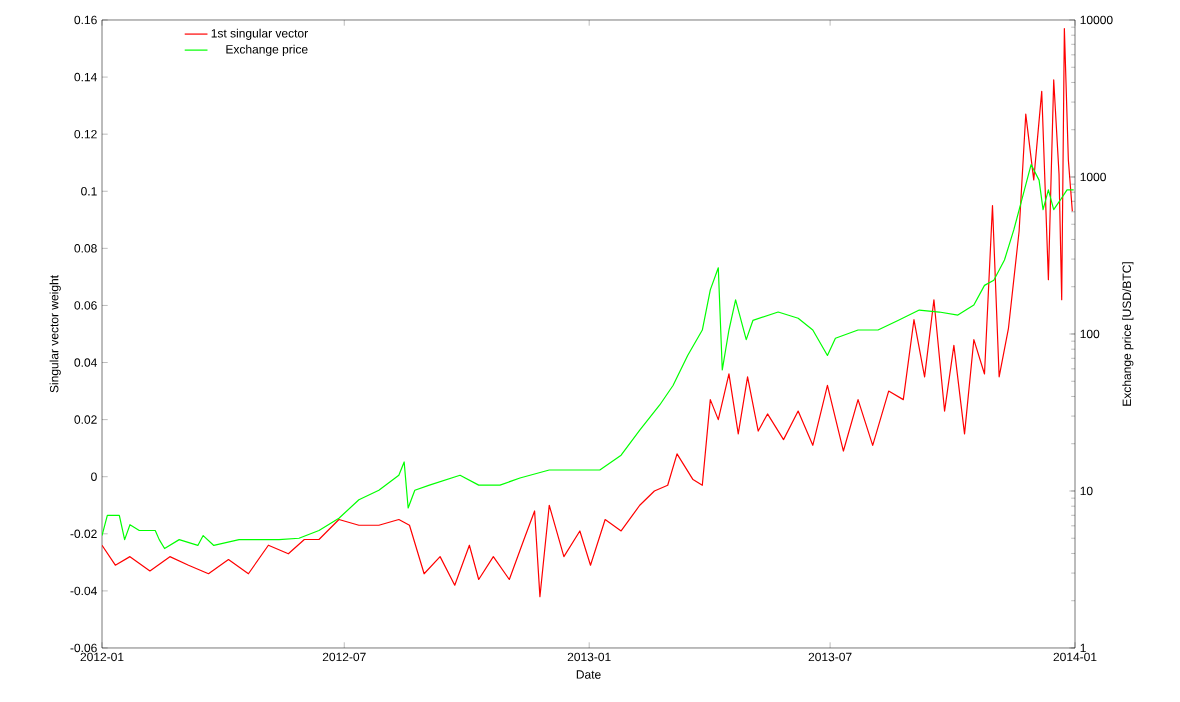 Image resolution: width=1180 pixels, height=702 pixels. I want to click on y2-axis-title: Exchange price [USD/BTC], so click(1128, 334).